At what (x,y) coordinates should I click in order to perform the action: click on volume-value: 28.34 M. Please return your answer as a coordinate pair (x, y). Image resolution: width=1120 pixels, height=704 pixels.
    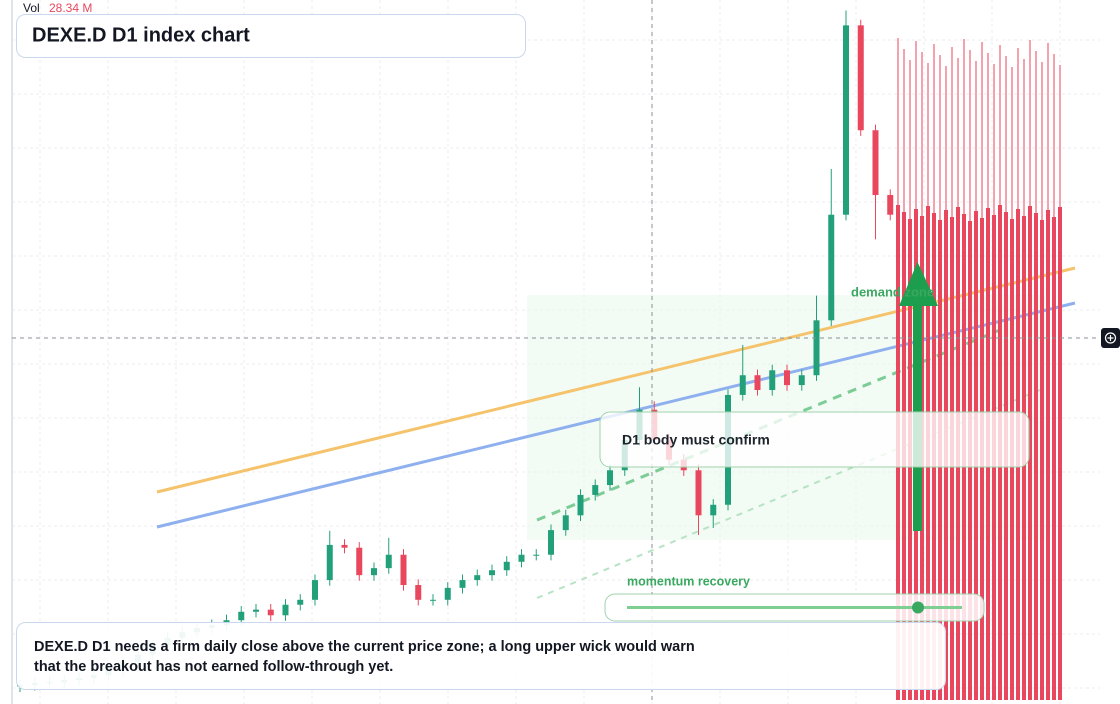
    Looking at the image, I should click on (70, 8).